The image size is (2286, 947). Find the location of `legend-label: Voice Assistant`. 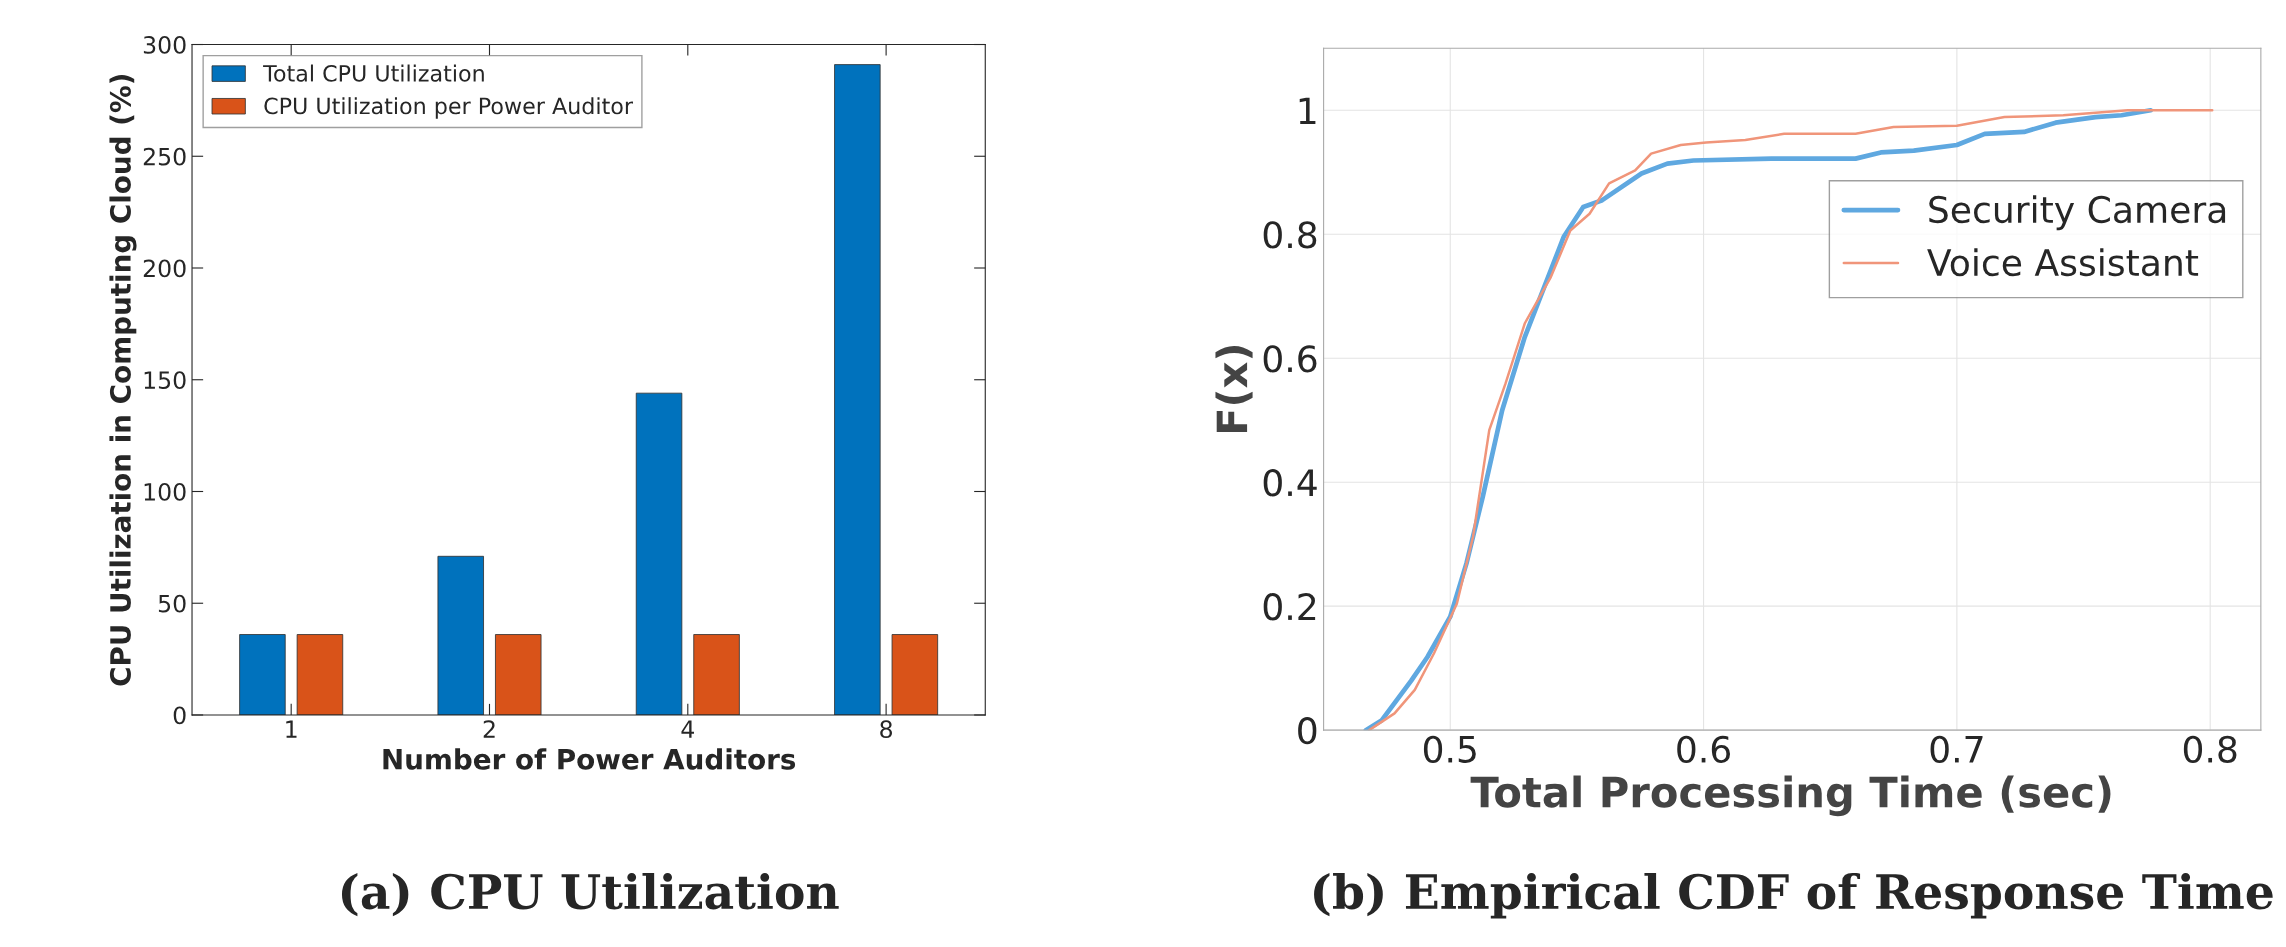

legend-label: Voice Assistant is located at coordinates (2063, 262).